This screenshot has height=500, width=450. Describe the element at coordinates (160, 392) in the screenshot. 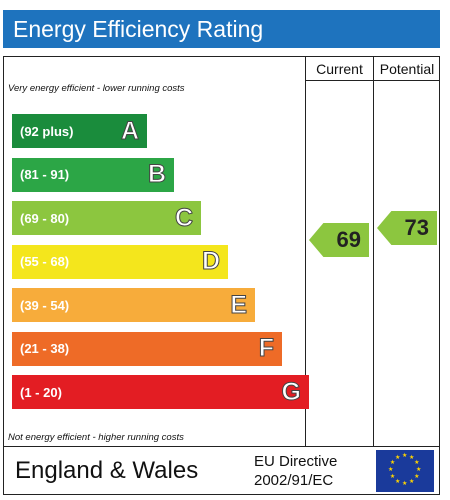

I see `rating-band-g: (1 - 20) G` at that location.